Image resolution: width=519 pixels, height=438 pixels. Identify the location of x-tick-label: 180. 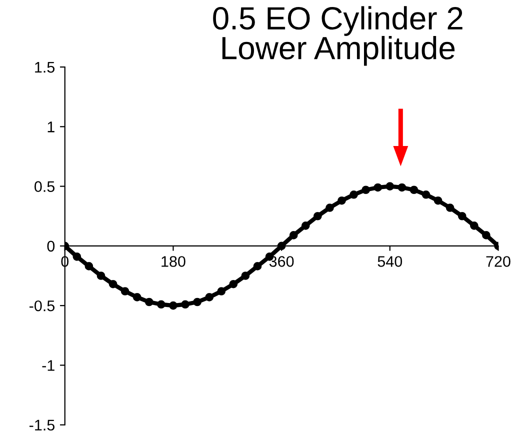
(174, 261).